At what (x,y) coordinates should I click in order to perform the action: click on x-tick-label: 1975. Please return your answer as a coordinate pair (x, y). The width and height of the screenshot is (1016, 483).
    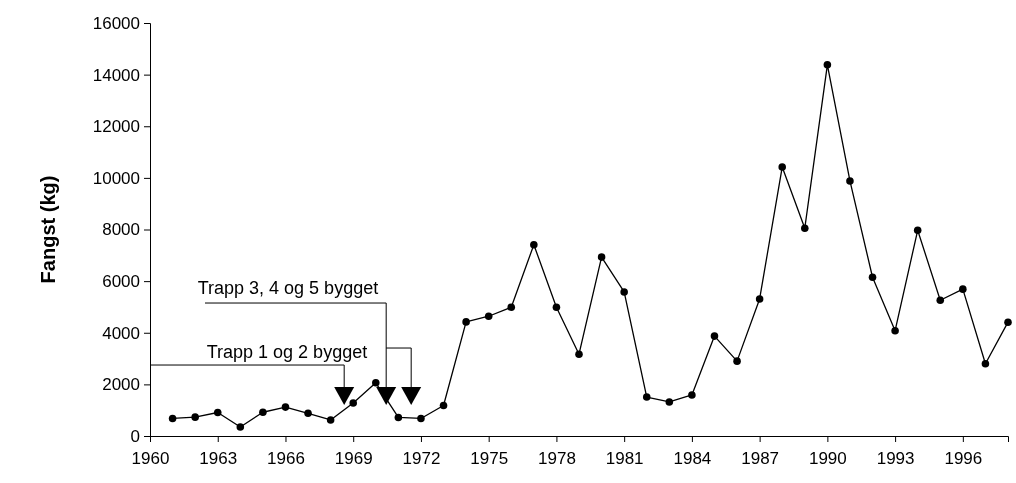
    Looking at the image, I should click on (489, 458).